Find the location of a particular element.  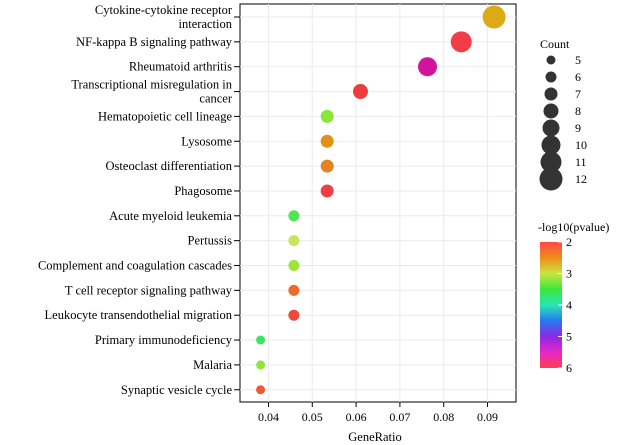

color-legend: -log10(pvalue) 2 3 4 5 6 is located at coordinates (573, 297).